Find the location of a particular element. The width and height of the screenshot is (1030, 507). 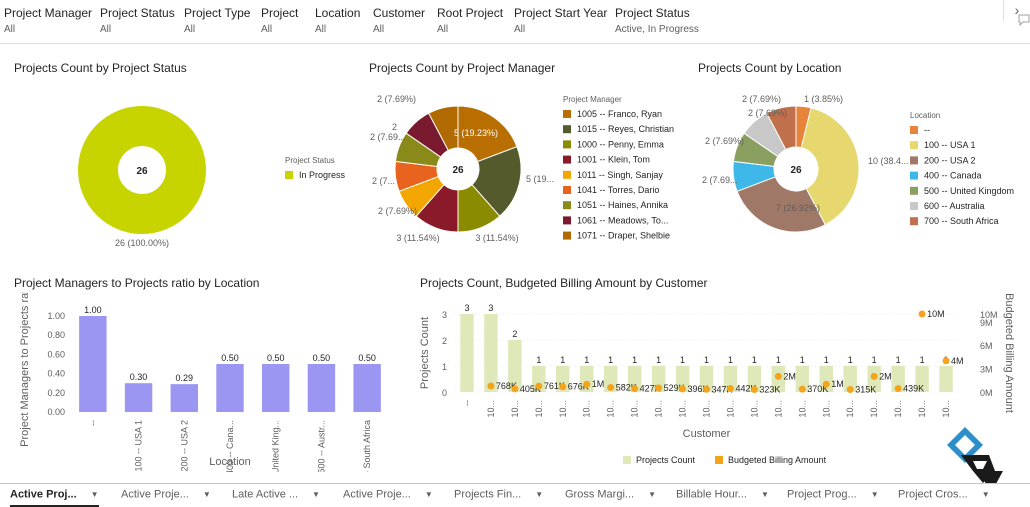

point-data-label: 323K is located at coordinates (769, 389).